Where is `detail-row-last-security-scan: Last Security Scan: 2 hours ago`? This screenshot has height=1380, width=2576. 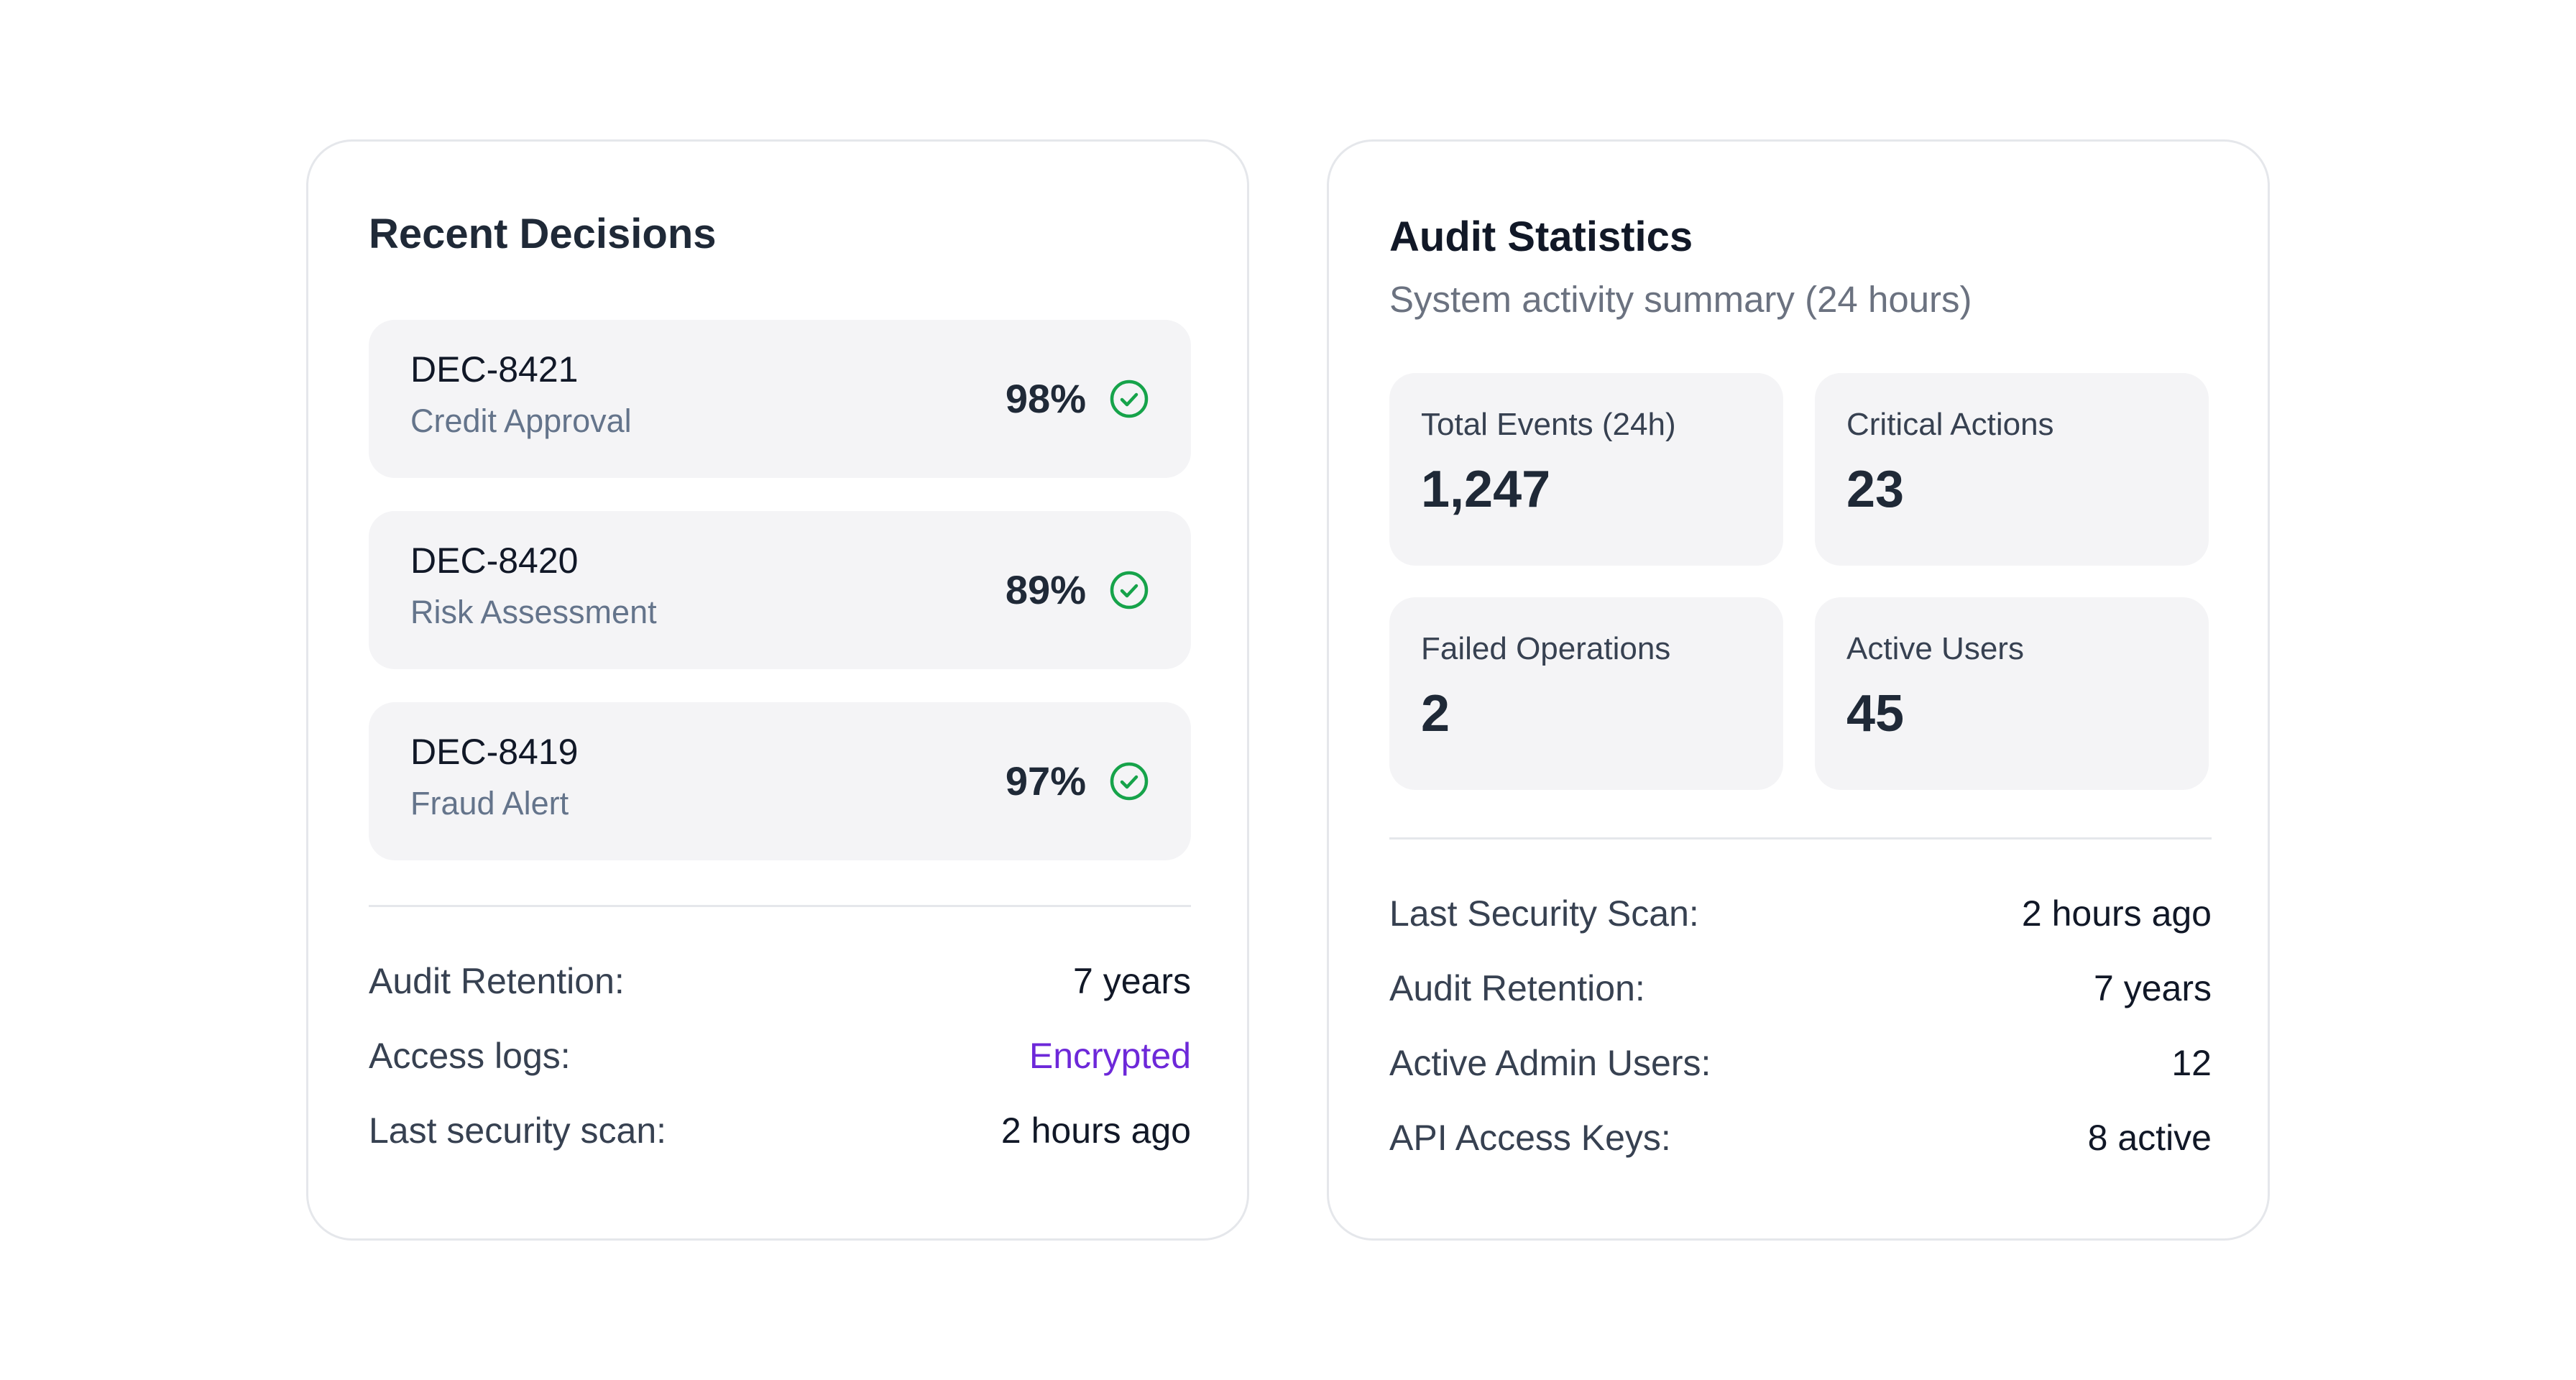
detail-row-last-security-scan: Last Security Scan: 2 hours ago is located at coordinates (1800, 913).